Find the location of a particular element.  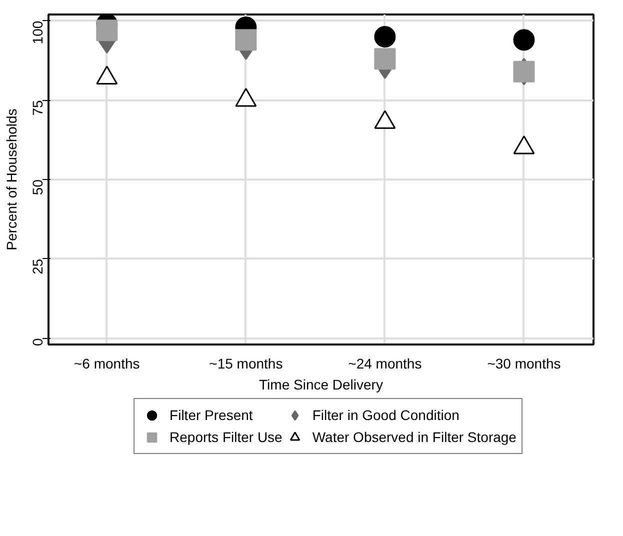

y-tick-label: 100 is located at coordinates (38, 32).